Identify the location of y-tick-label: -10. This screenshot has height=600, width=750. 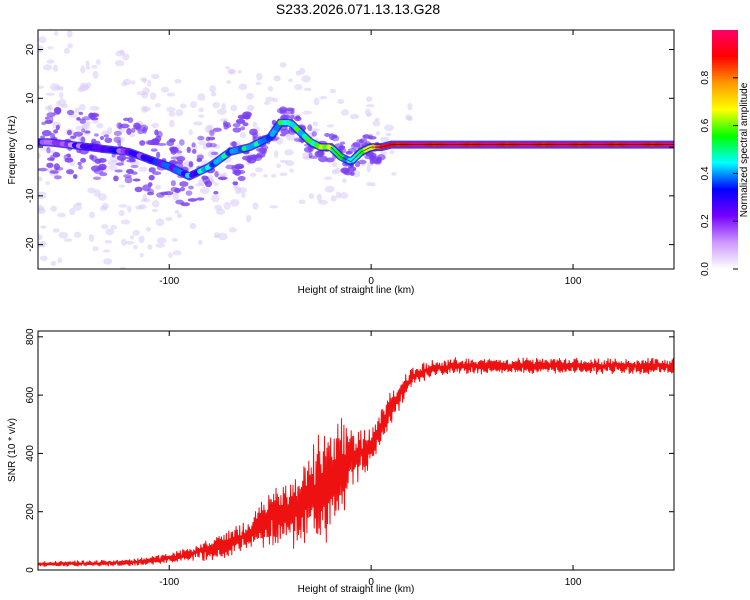
(30, 195).